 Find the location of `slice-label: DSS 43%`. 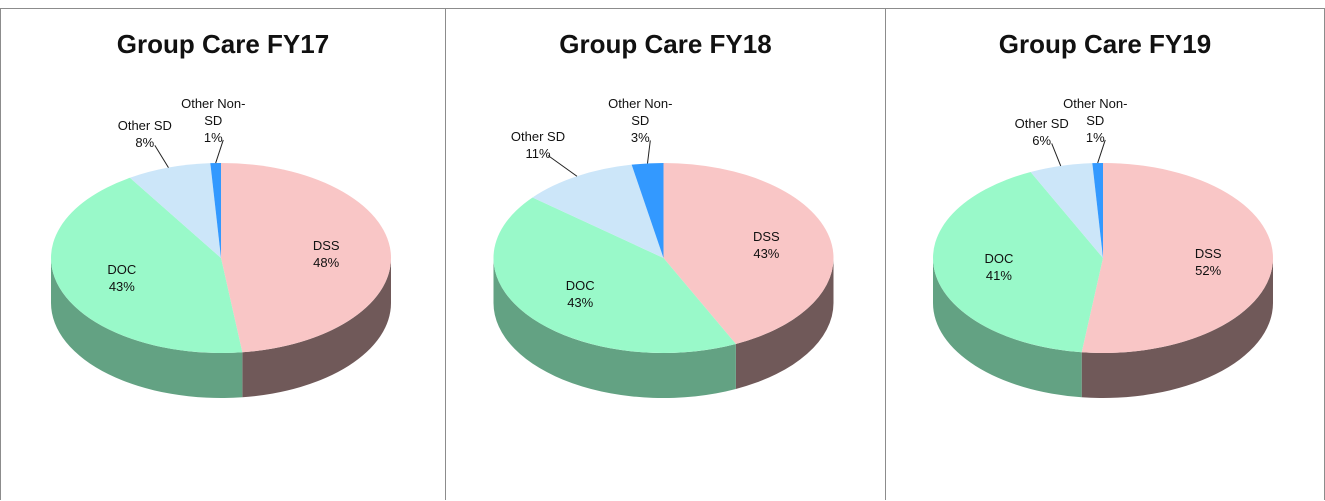

slice-label: DSS 43% is located at coordinates (766, 245).